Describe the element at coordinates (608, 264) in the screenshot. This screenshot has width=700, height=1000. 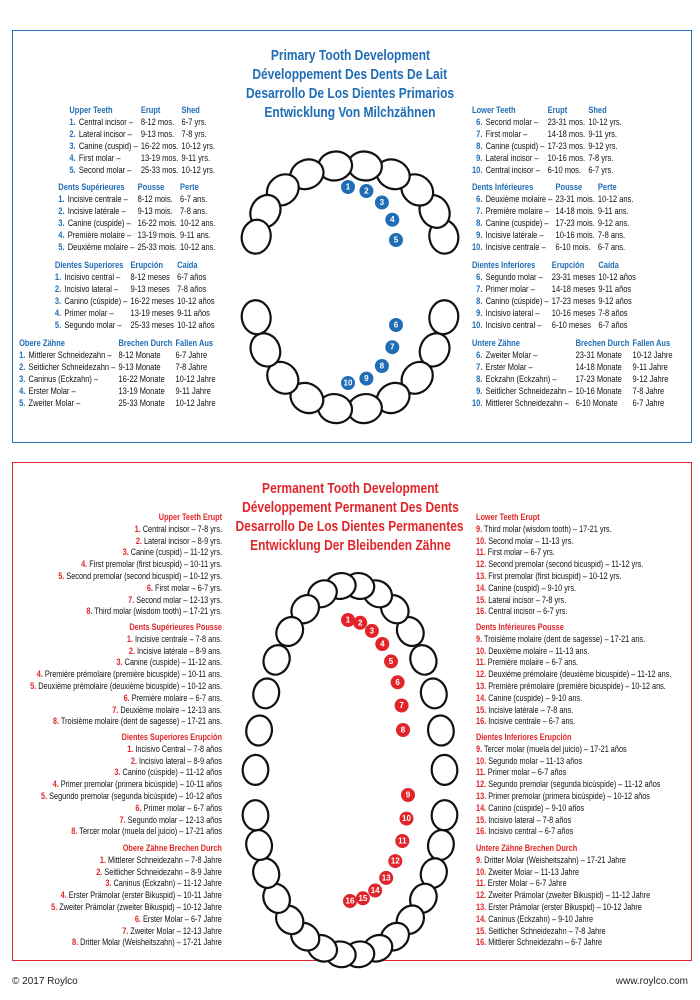
I see `table-header: Caída` at that location.